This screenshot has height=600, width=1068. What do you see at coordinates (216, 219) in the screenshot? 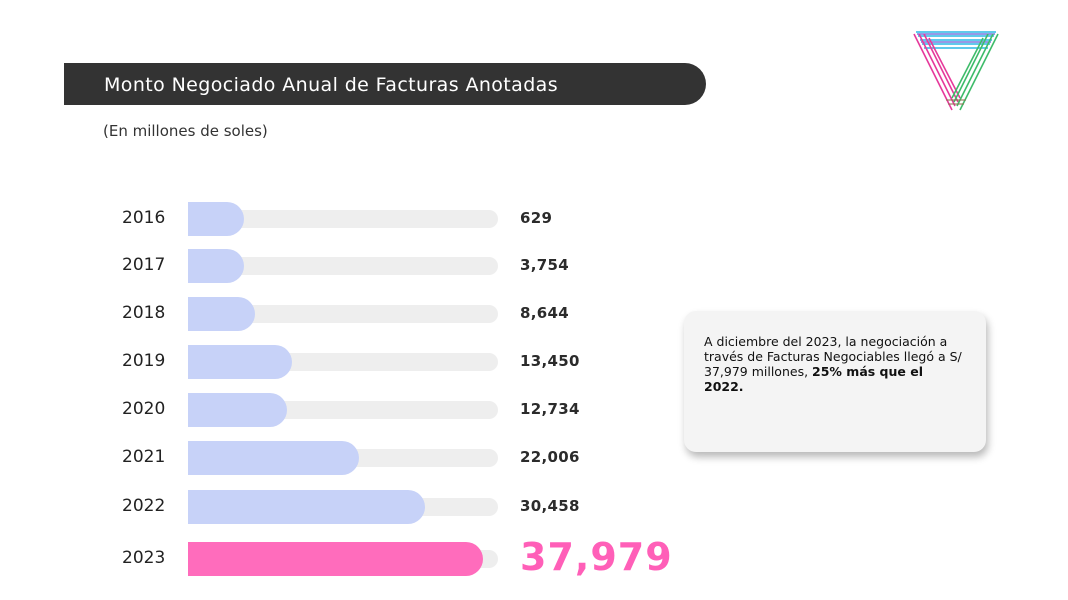
I see `bar-2016` at bounding box center [216, 219].